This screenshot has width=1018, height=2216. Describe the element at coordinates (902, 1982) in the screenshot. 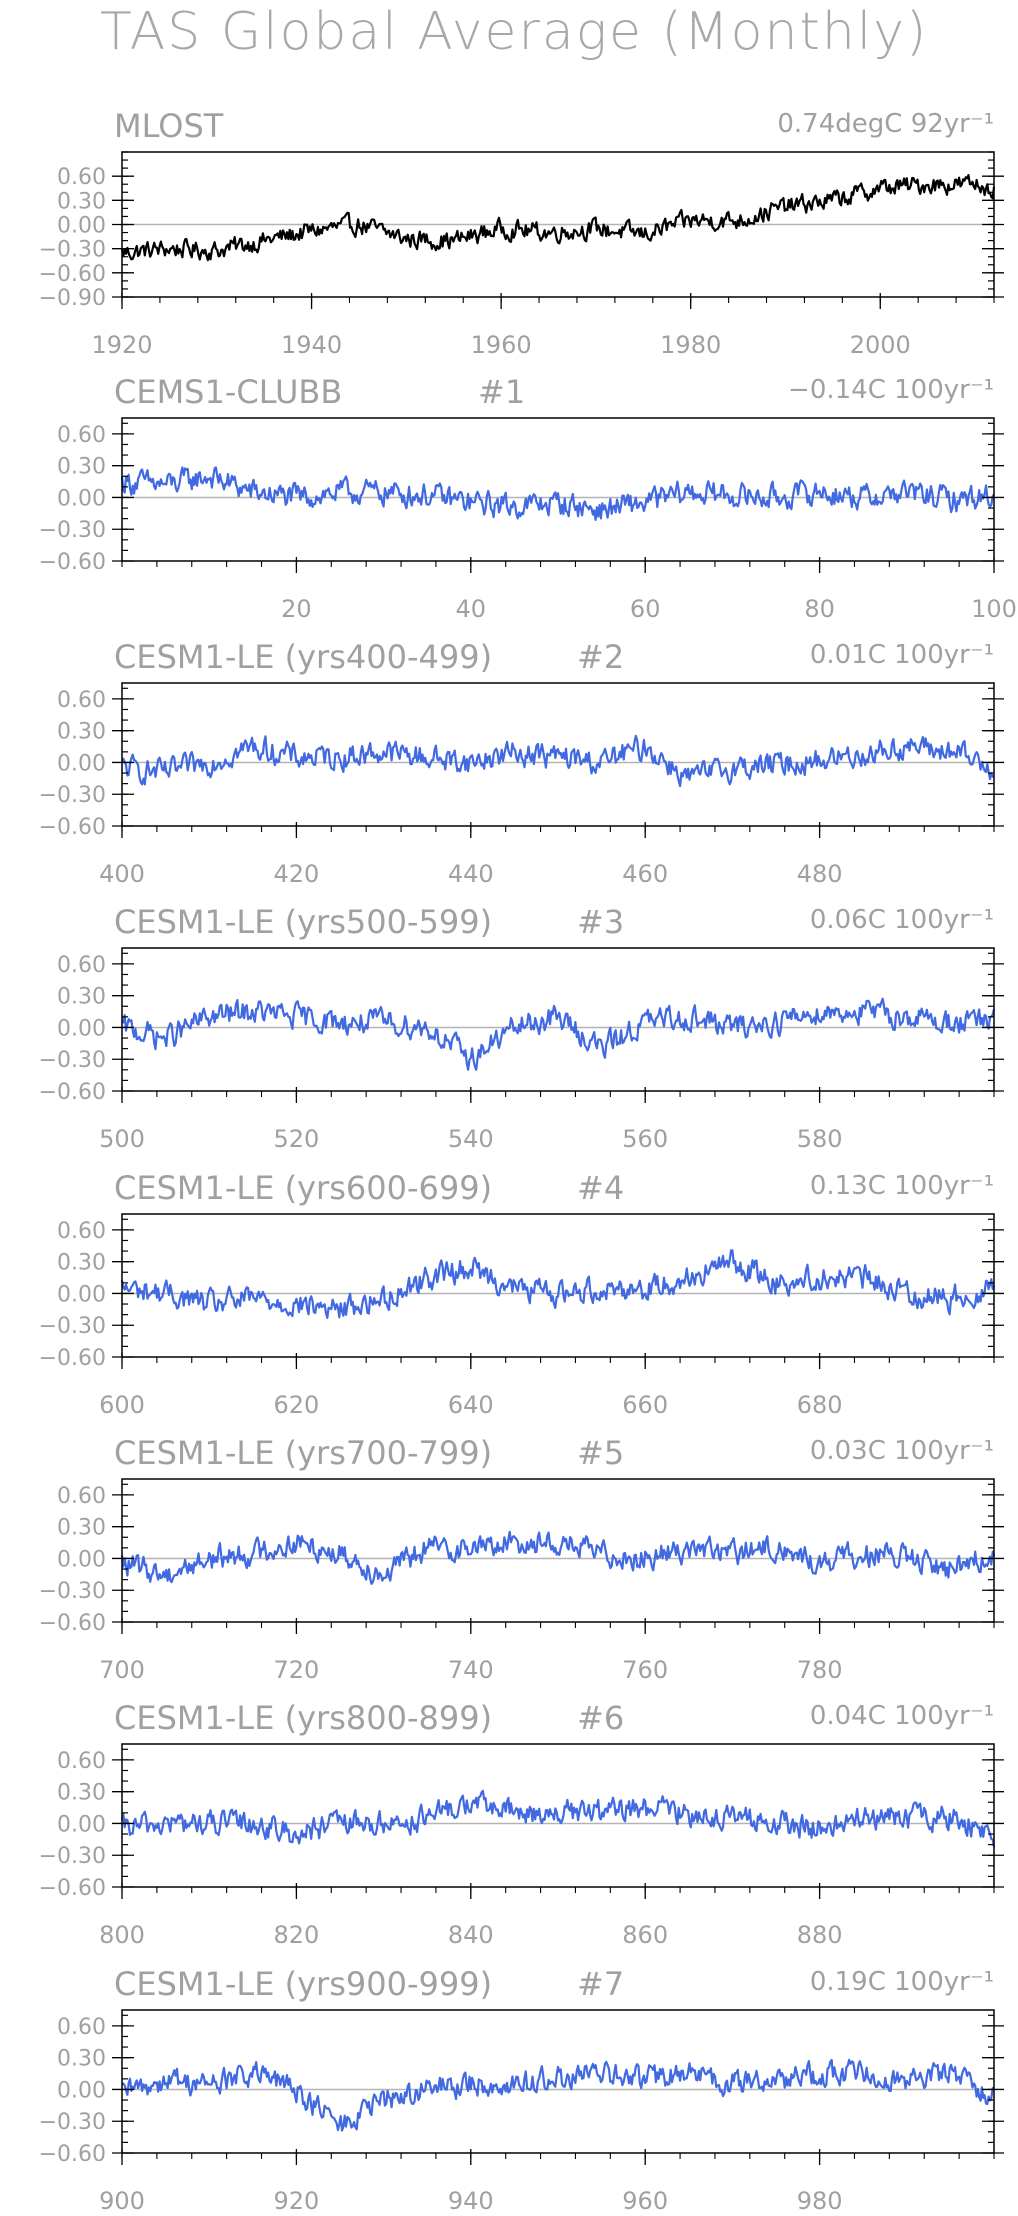

I see `trend-label: 0.19C 100yr⁻¹` at that location.